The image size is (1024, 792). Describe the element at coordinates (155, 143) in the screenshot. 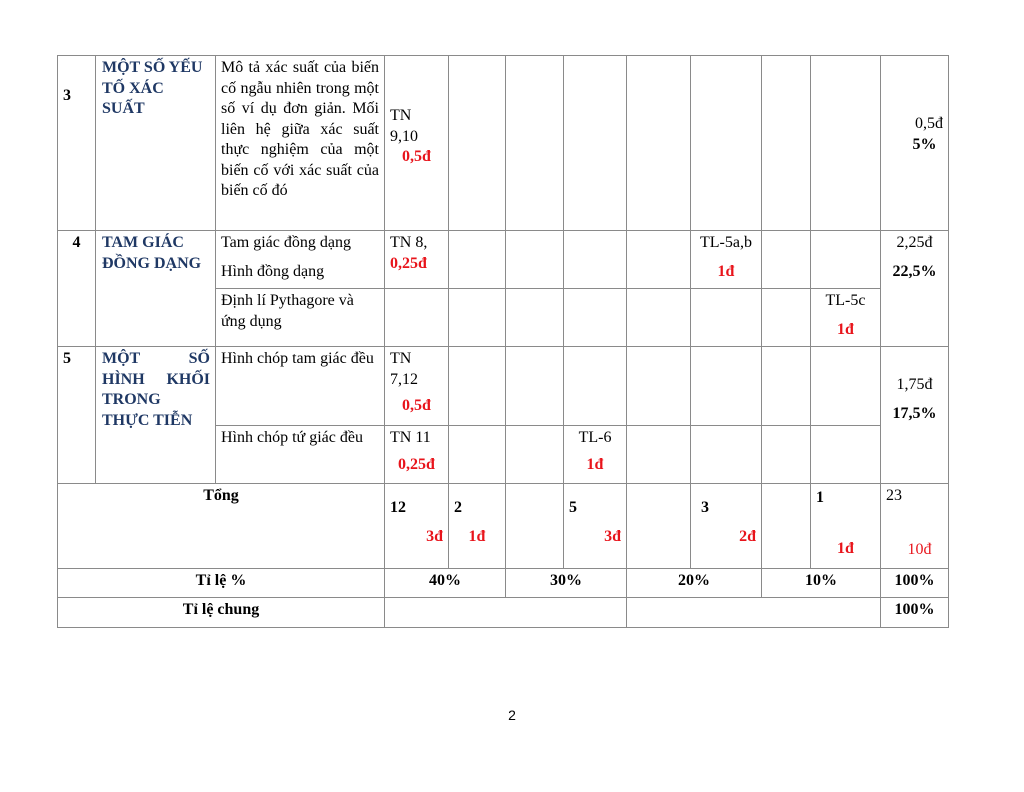

I see `topic: MỘT SỐ YẾU TỐ XÁC SUẤT` at that location.